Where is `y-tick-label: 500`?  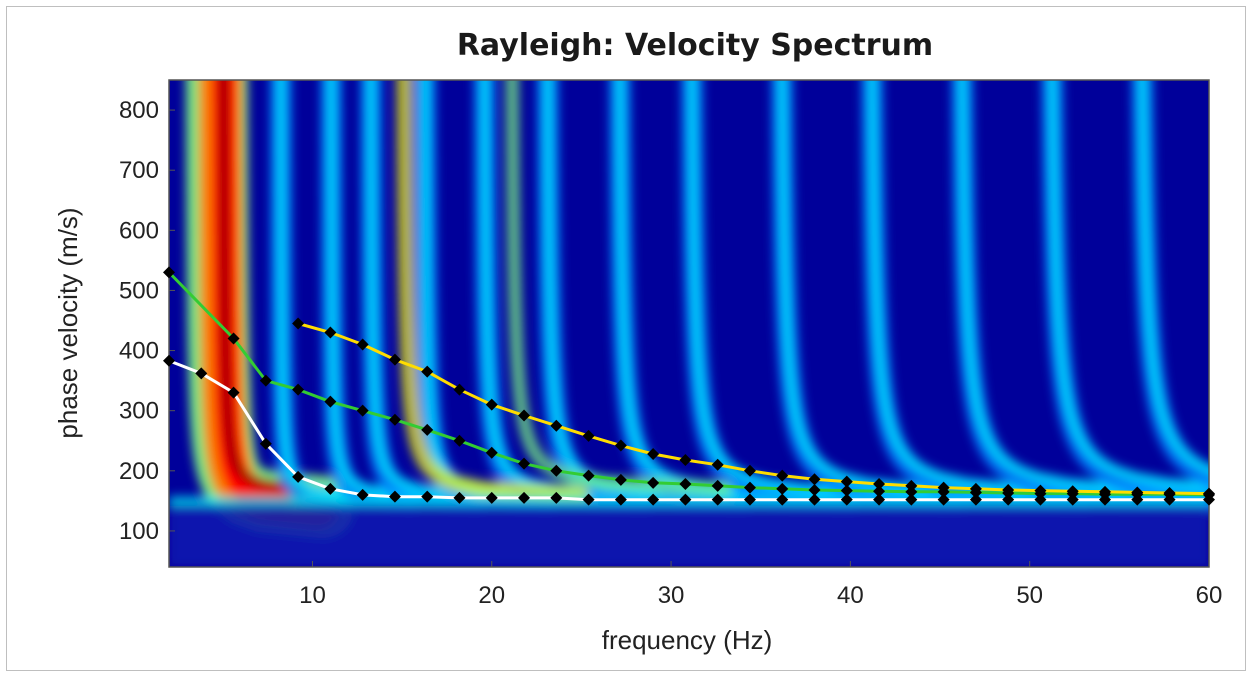
y-tick-label: 500 is located at coordinates (139, 290).